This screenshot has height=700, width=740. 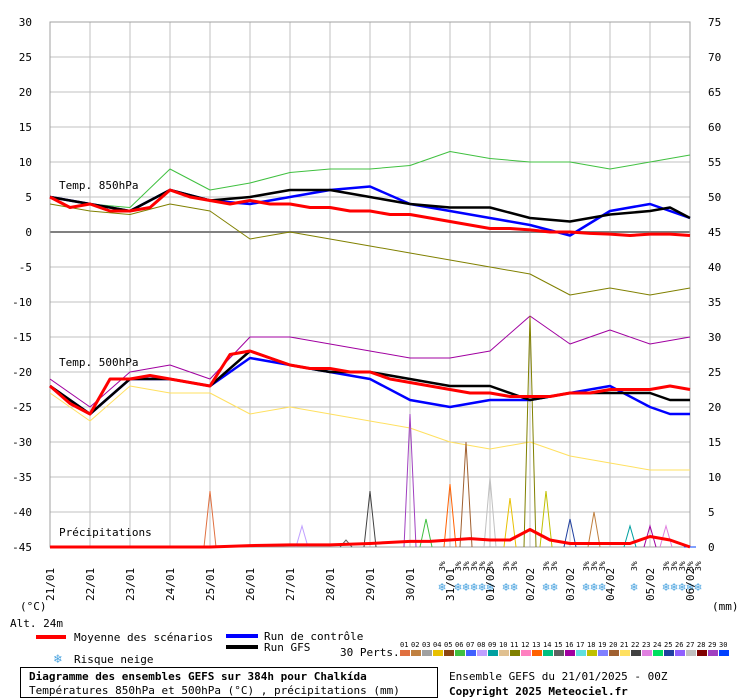 What do you see at coordinates (701, 645) in the screenshot?
I see `pert-number-label: 28` at bounding box center [701, 645].